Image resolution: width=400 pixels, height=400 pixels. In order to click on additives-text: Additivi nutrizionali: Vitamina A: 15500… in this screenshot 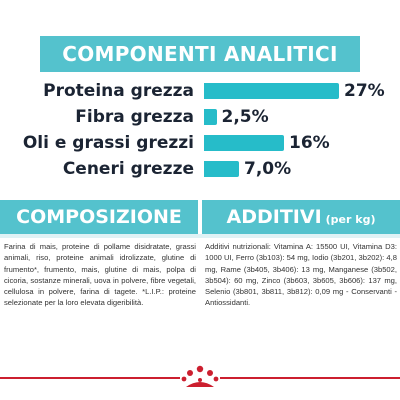, I will do `click(301, 275)`.